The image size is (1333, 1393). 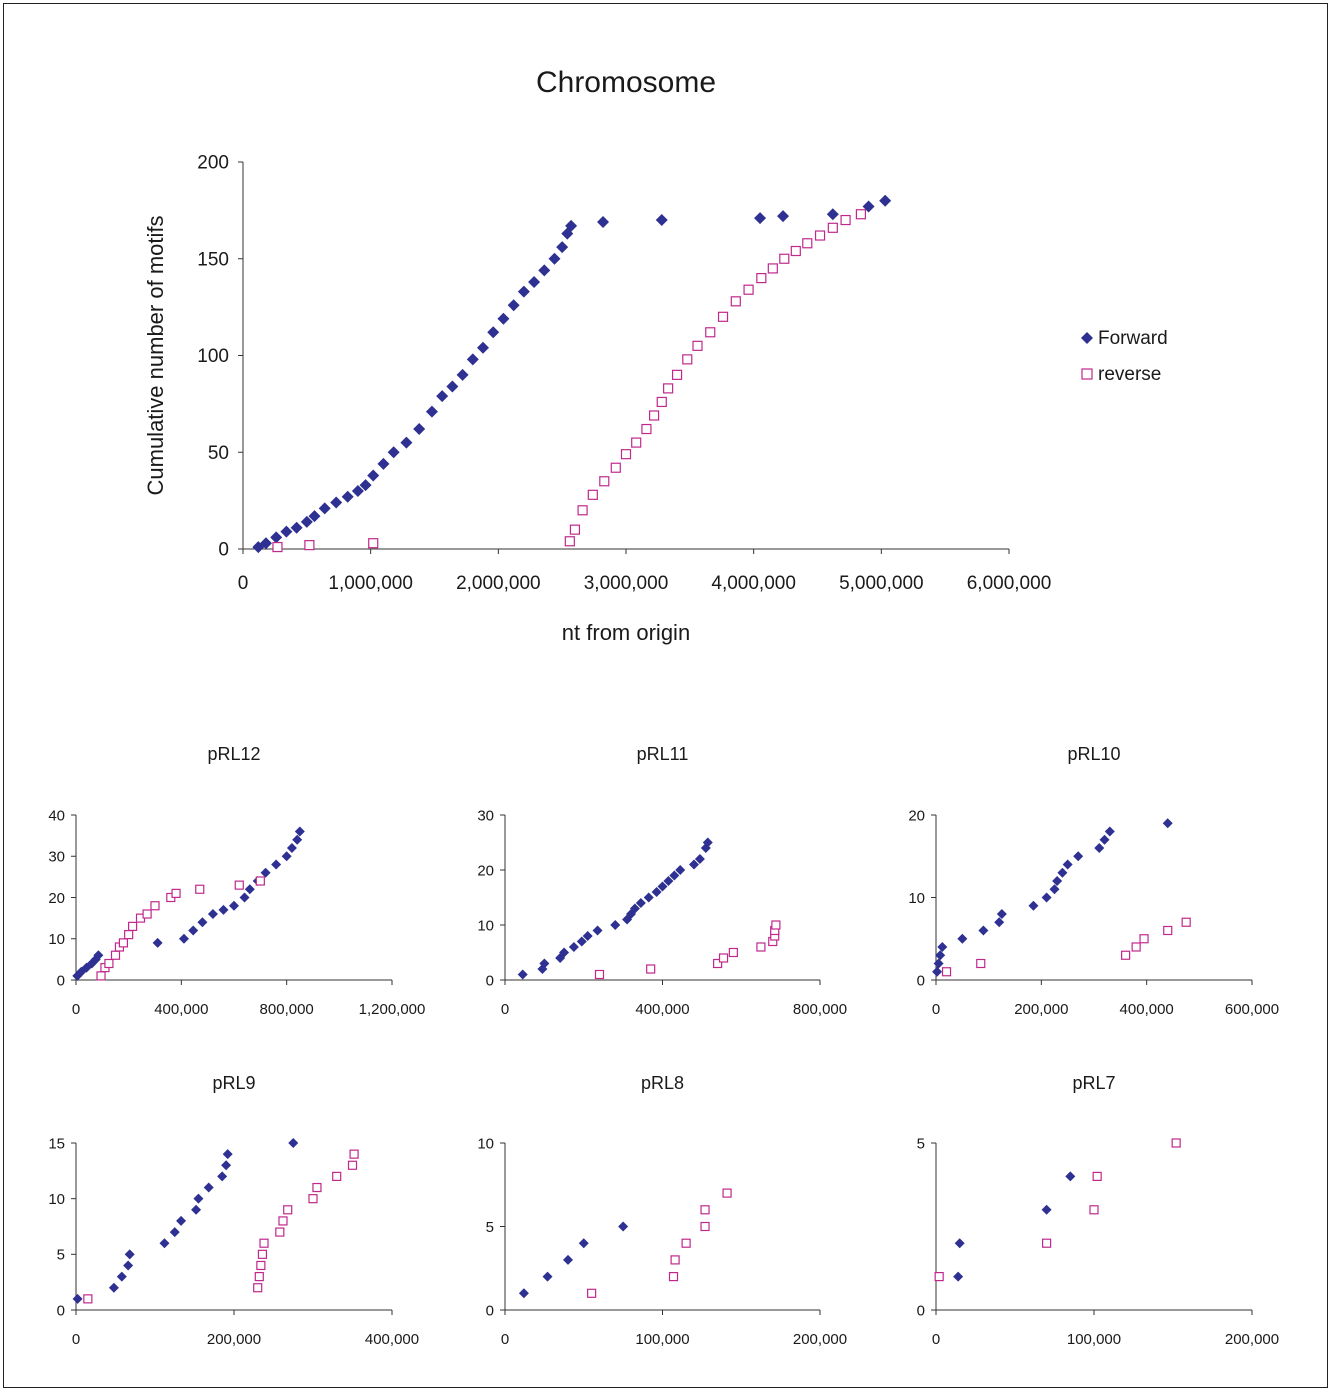 I want to click on legend-forward-label: Forward, so click(x=1133, y=338).